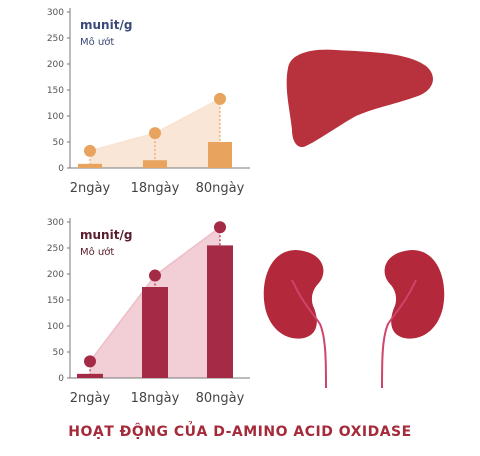  I want to click on kidney-y-tick-label: 200, so click(55, 275).